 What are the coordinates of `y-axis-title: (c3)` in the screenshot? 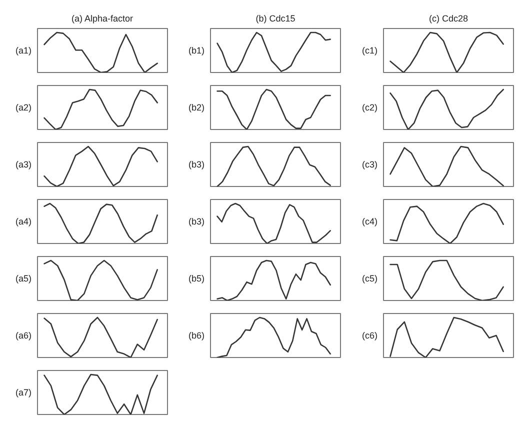 It's located at (370, 165).